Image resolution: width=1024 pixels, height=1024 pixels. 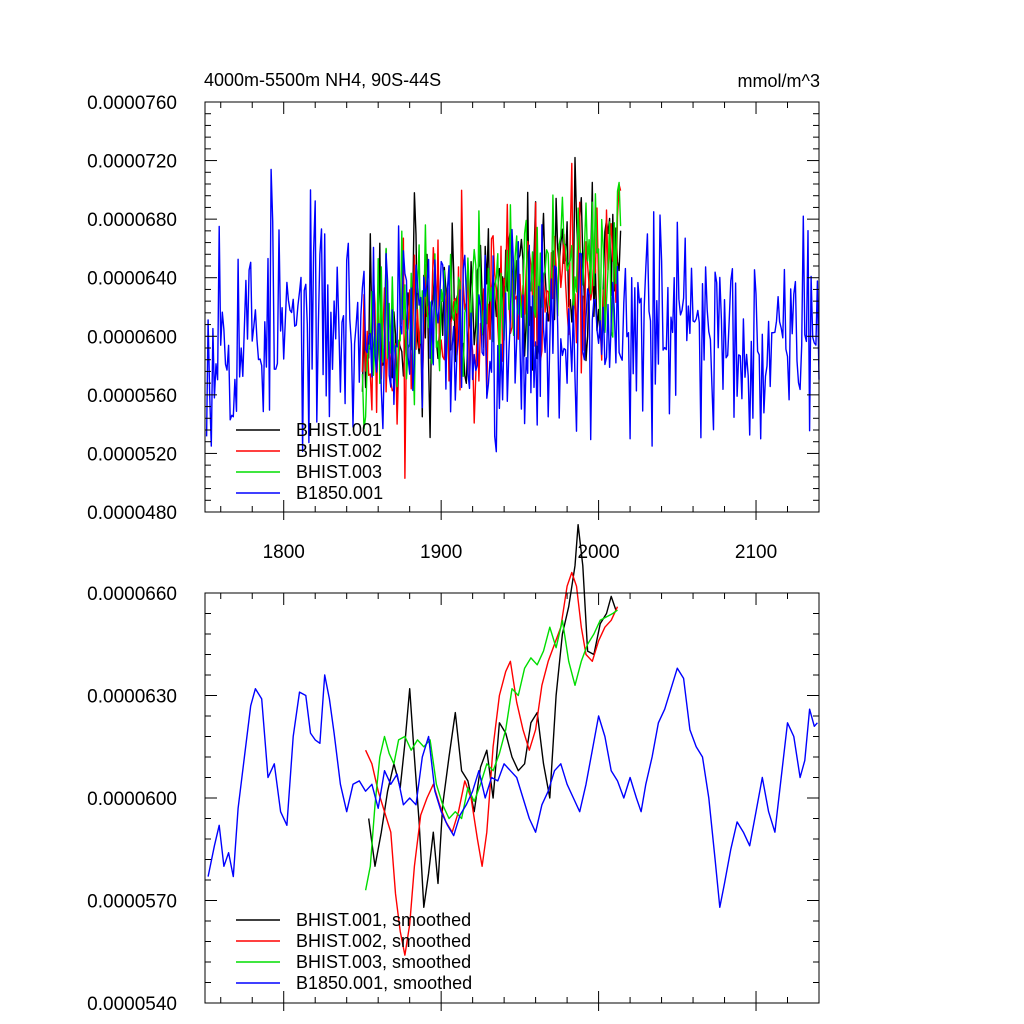 I want to click on legend-label-0-1: BHIST.002, so click(x=339, y=451).